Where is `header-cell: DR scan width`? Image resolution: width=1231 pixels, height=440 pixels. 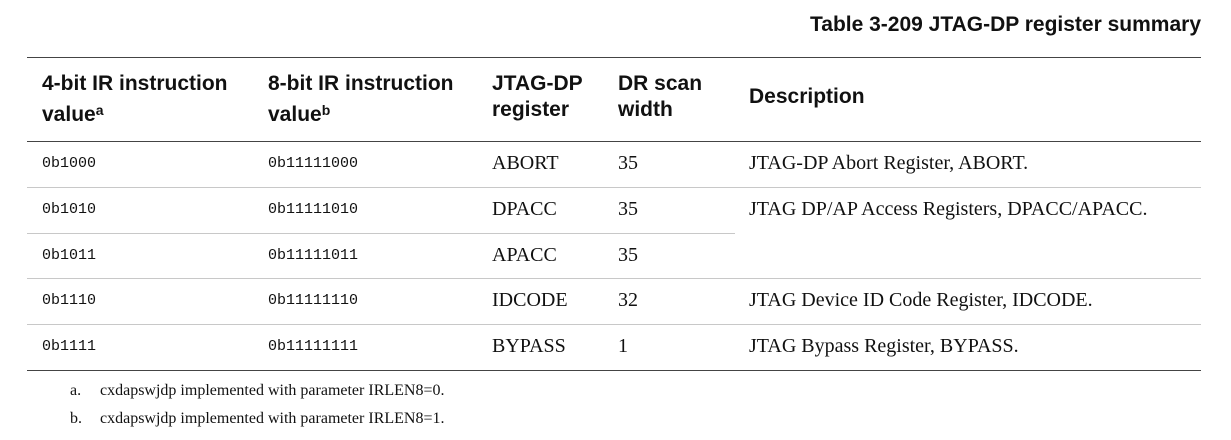 header-cell: DR scan width is located at coordinates (678, 97).